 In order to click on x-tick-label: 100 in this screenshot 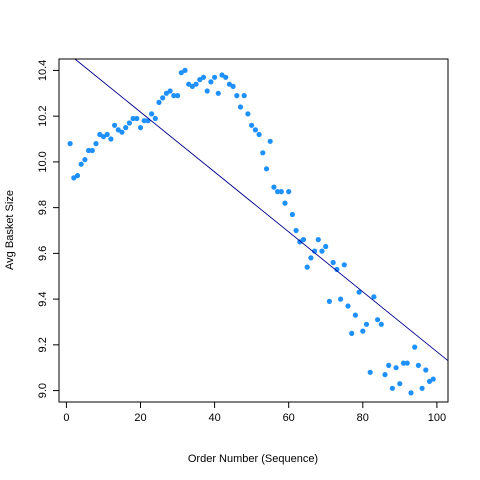, I will do `click(437, 418)`.